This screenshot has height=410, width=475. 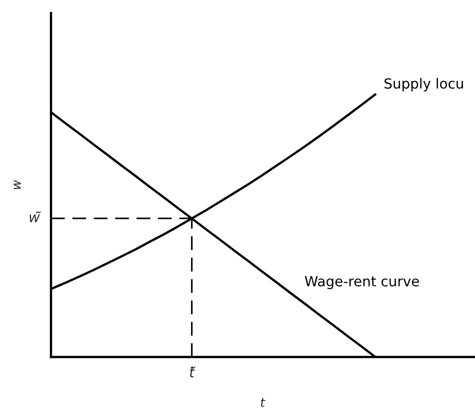 What do you see at coordinates (361, 283) in the screenshot?
I see `series-label: Wage-rent curve` at bounding box center [361, 283].